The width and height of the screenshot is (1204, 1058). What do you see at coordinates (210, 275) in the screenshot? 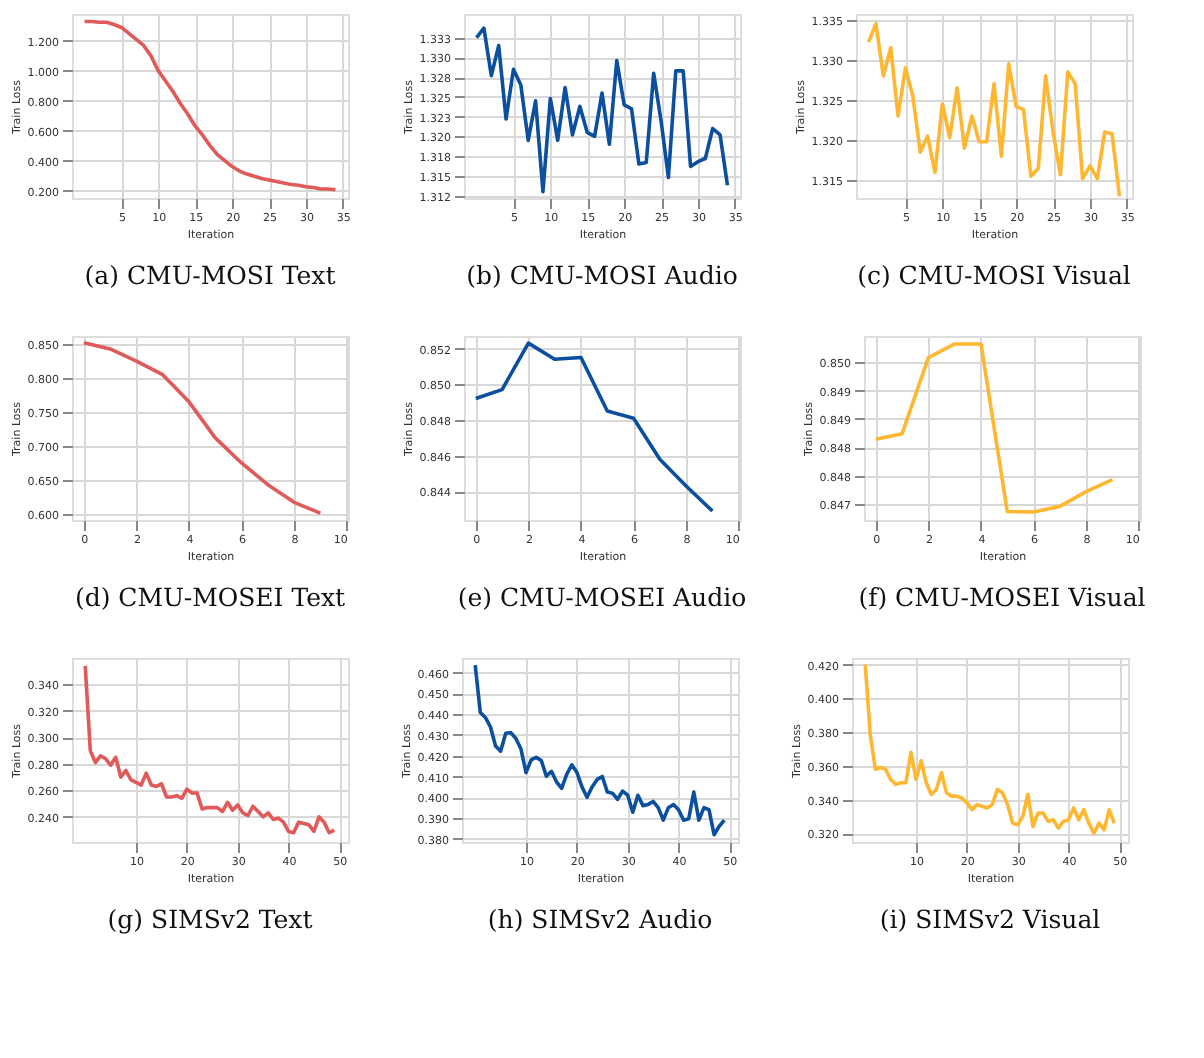
I see `text: (a) CMU-MOSI Text` at bounding box center [210, 275].